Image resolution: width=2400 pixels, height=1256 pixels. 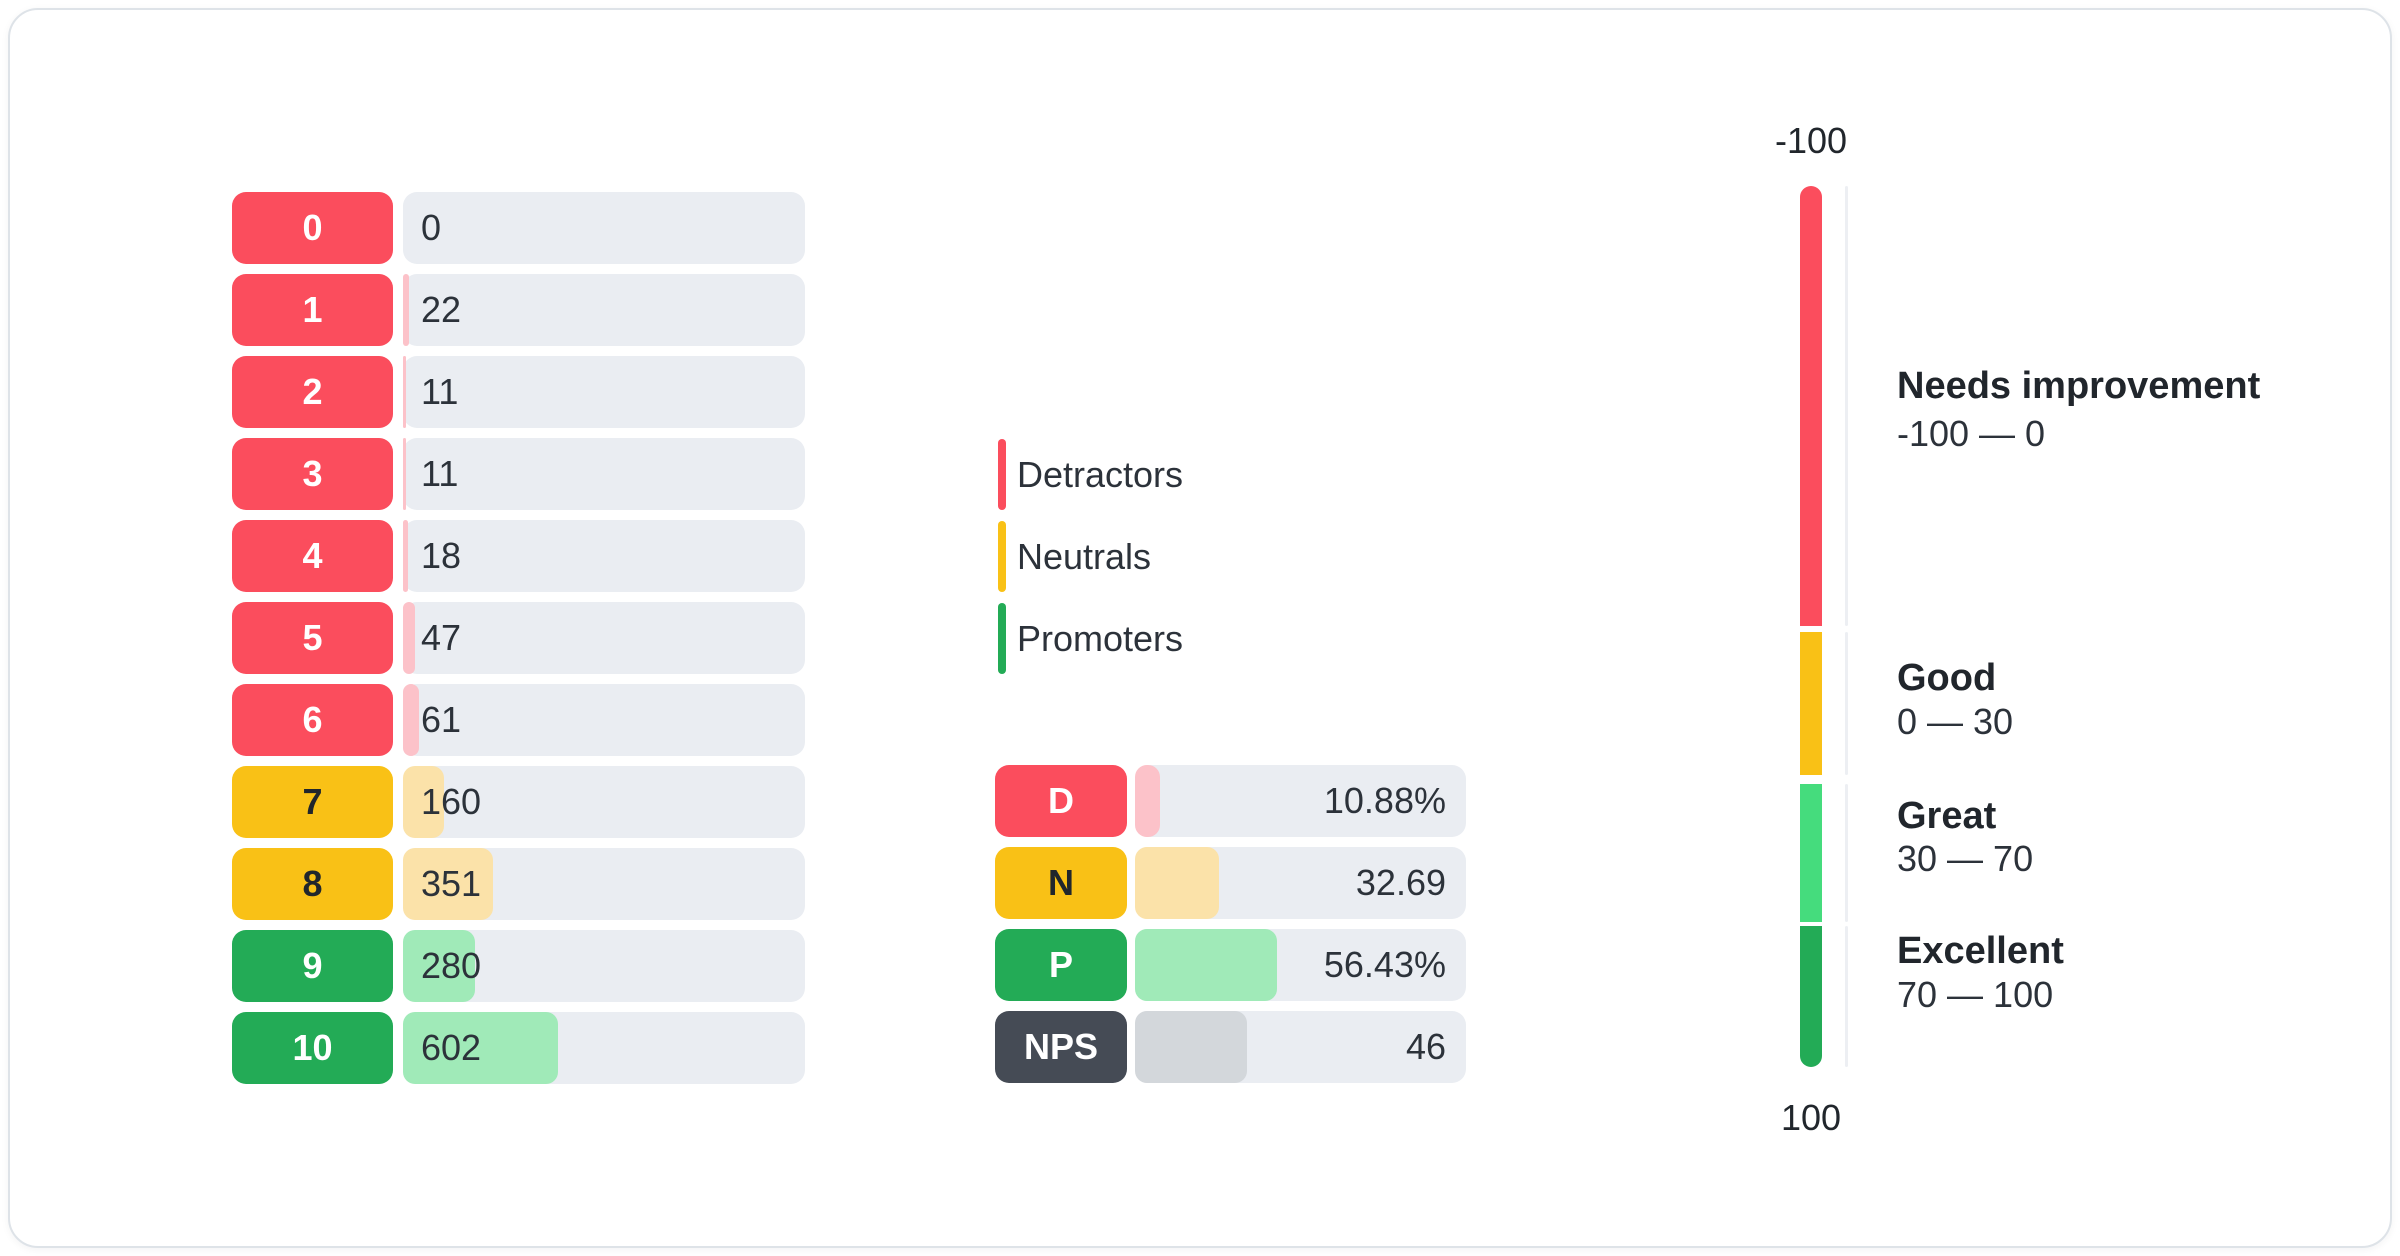 What do you see at coordinates (1002, 556) in the screenshot?
I see `neutrals-swatch-icon` at bounding box center [1002, 556].